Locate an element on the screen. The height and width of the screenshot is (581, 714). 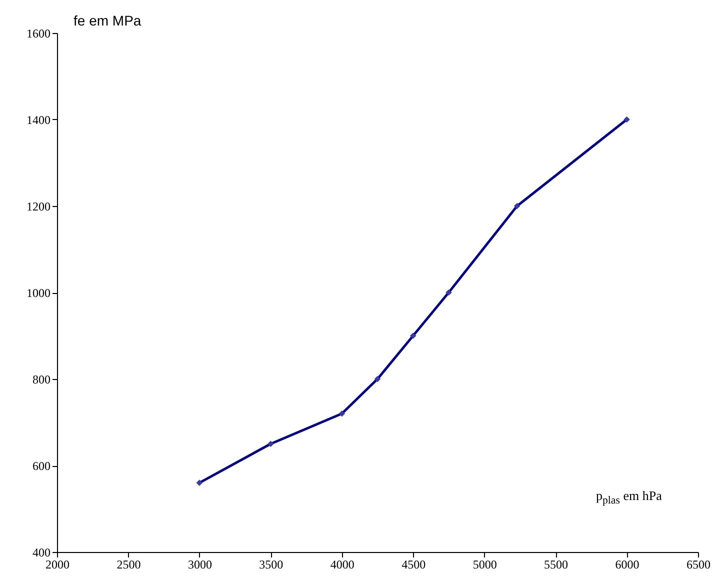
x-tick-label: 3000 is located at coordinates (200, 565).